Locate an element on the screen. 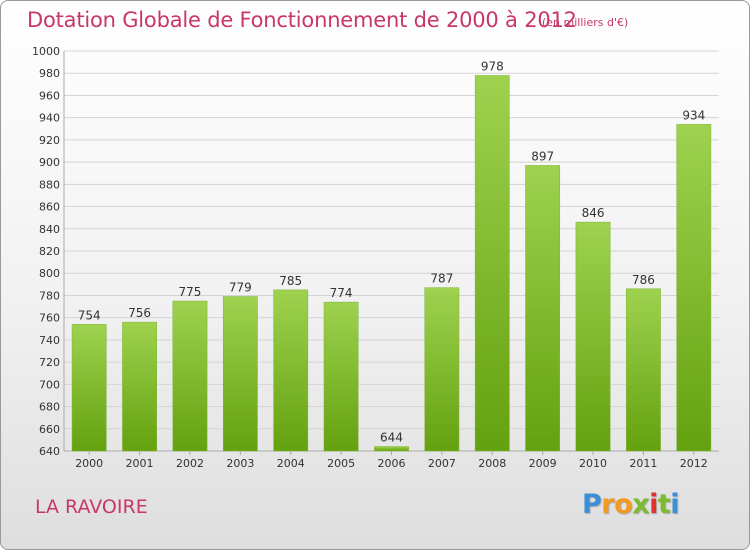  y-tick-label: 940 is located at coordinates (49, 118).